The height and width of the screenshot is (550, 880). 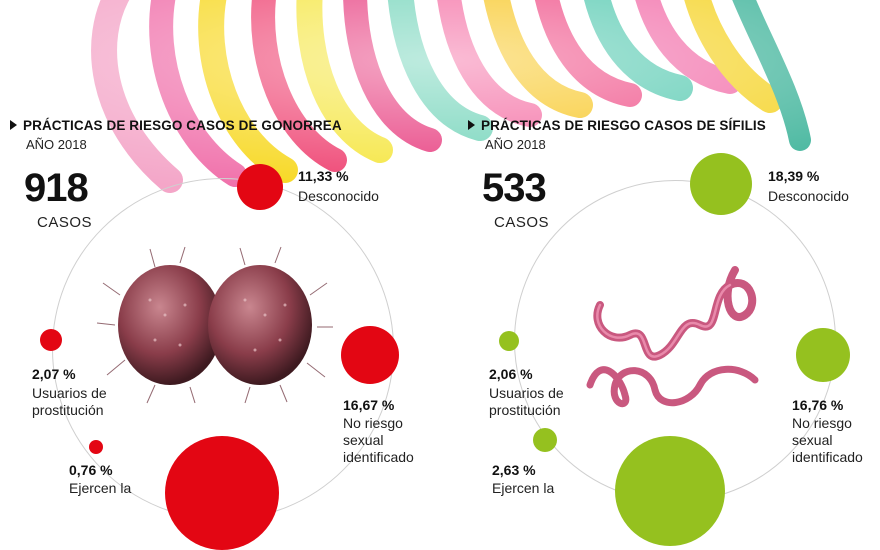 I want to click on sifilis-dot-desconocido, so click(x=721, y=184).